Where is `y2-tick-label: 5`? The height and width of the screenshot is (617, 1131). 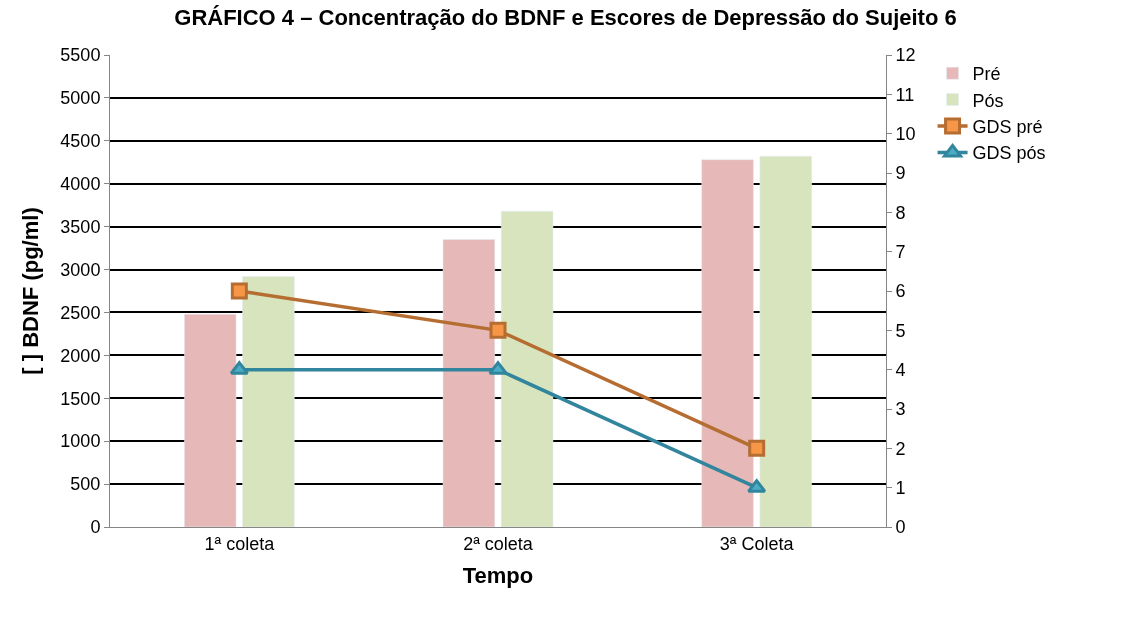
y2-tick-label: 5 is located at coordinates (900, 330).